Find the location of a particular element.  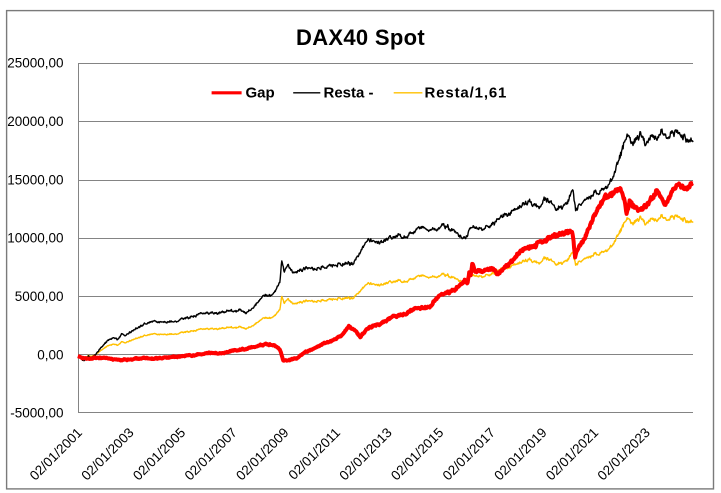

svg-text: -5000,00 is located at coordinates (36, 413).